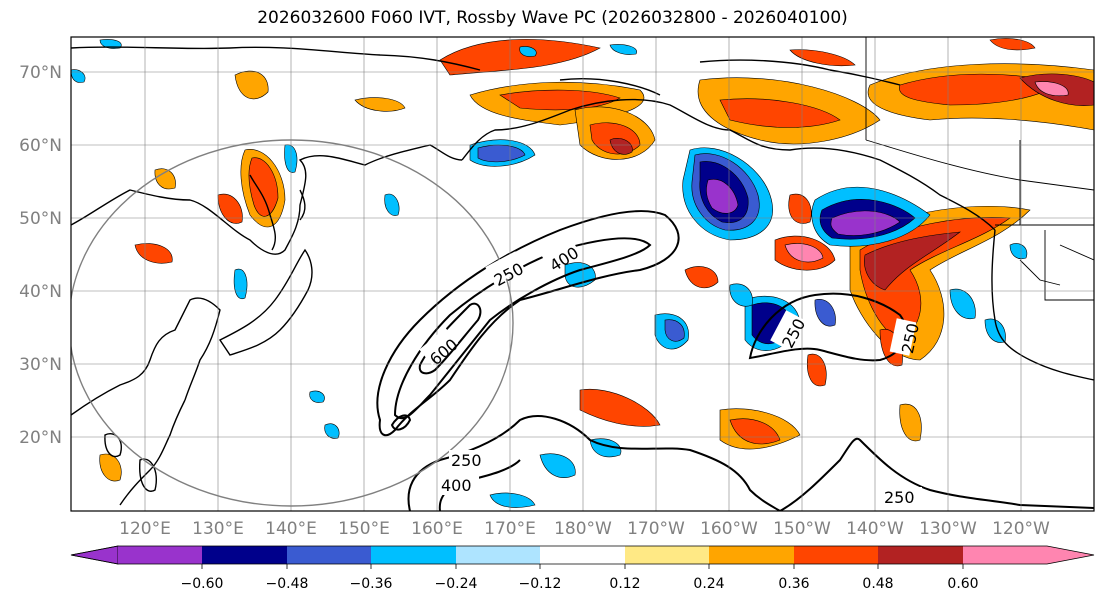 Image resolution: width=1105 pixels, height=604 pixels. What do you see at coordinates (624, 584) in the screenshot?
I see `colorbar-tick-label: 0.12` at bounding box center [624, 584].